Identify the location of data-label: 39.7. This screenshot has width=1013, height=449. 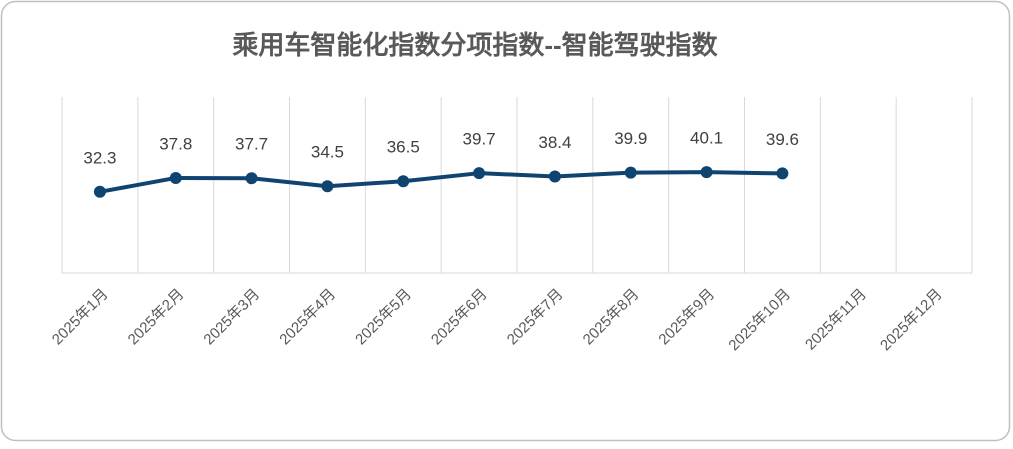
(479, 139).